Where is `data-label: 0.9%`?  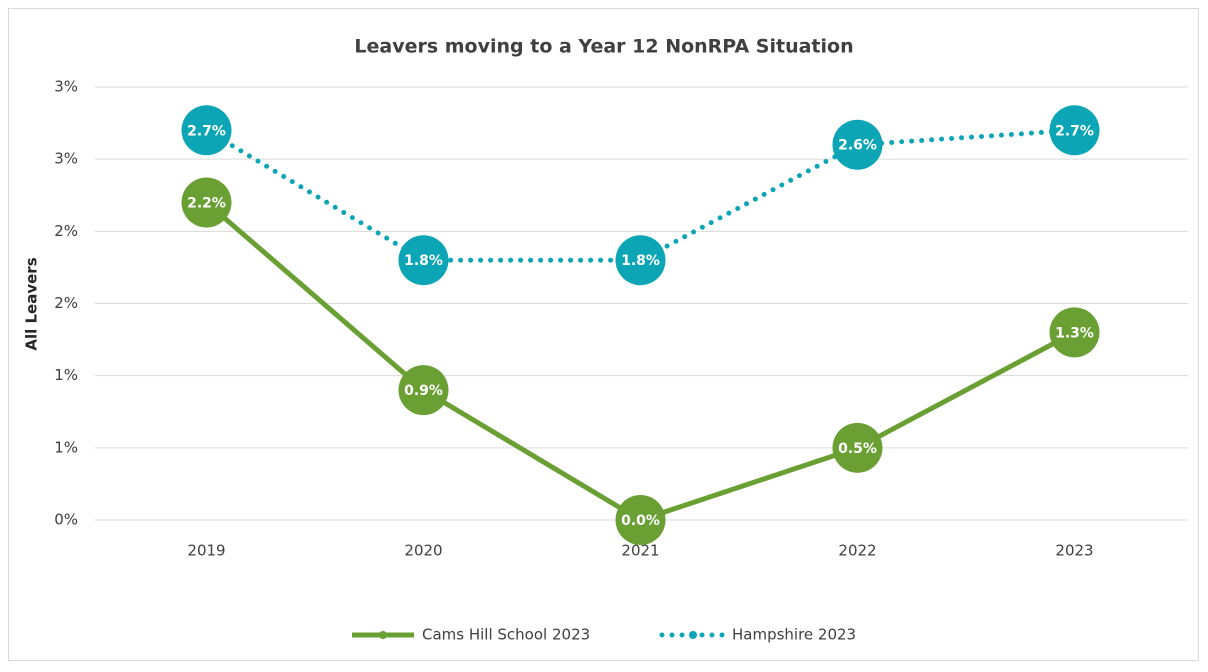
data-label: 0.9% is located at coordinates (423, 391).